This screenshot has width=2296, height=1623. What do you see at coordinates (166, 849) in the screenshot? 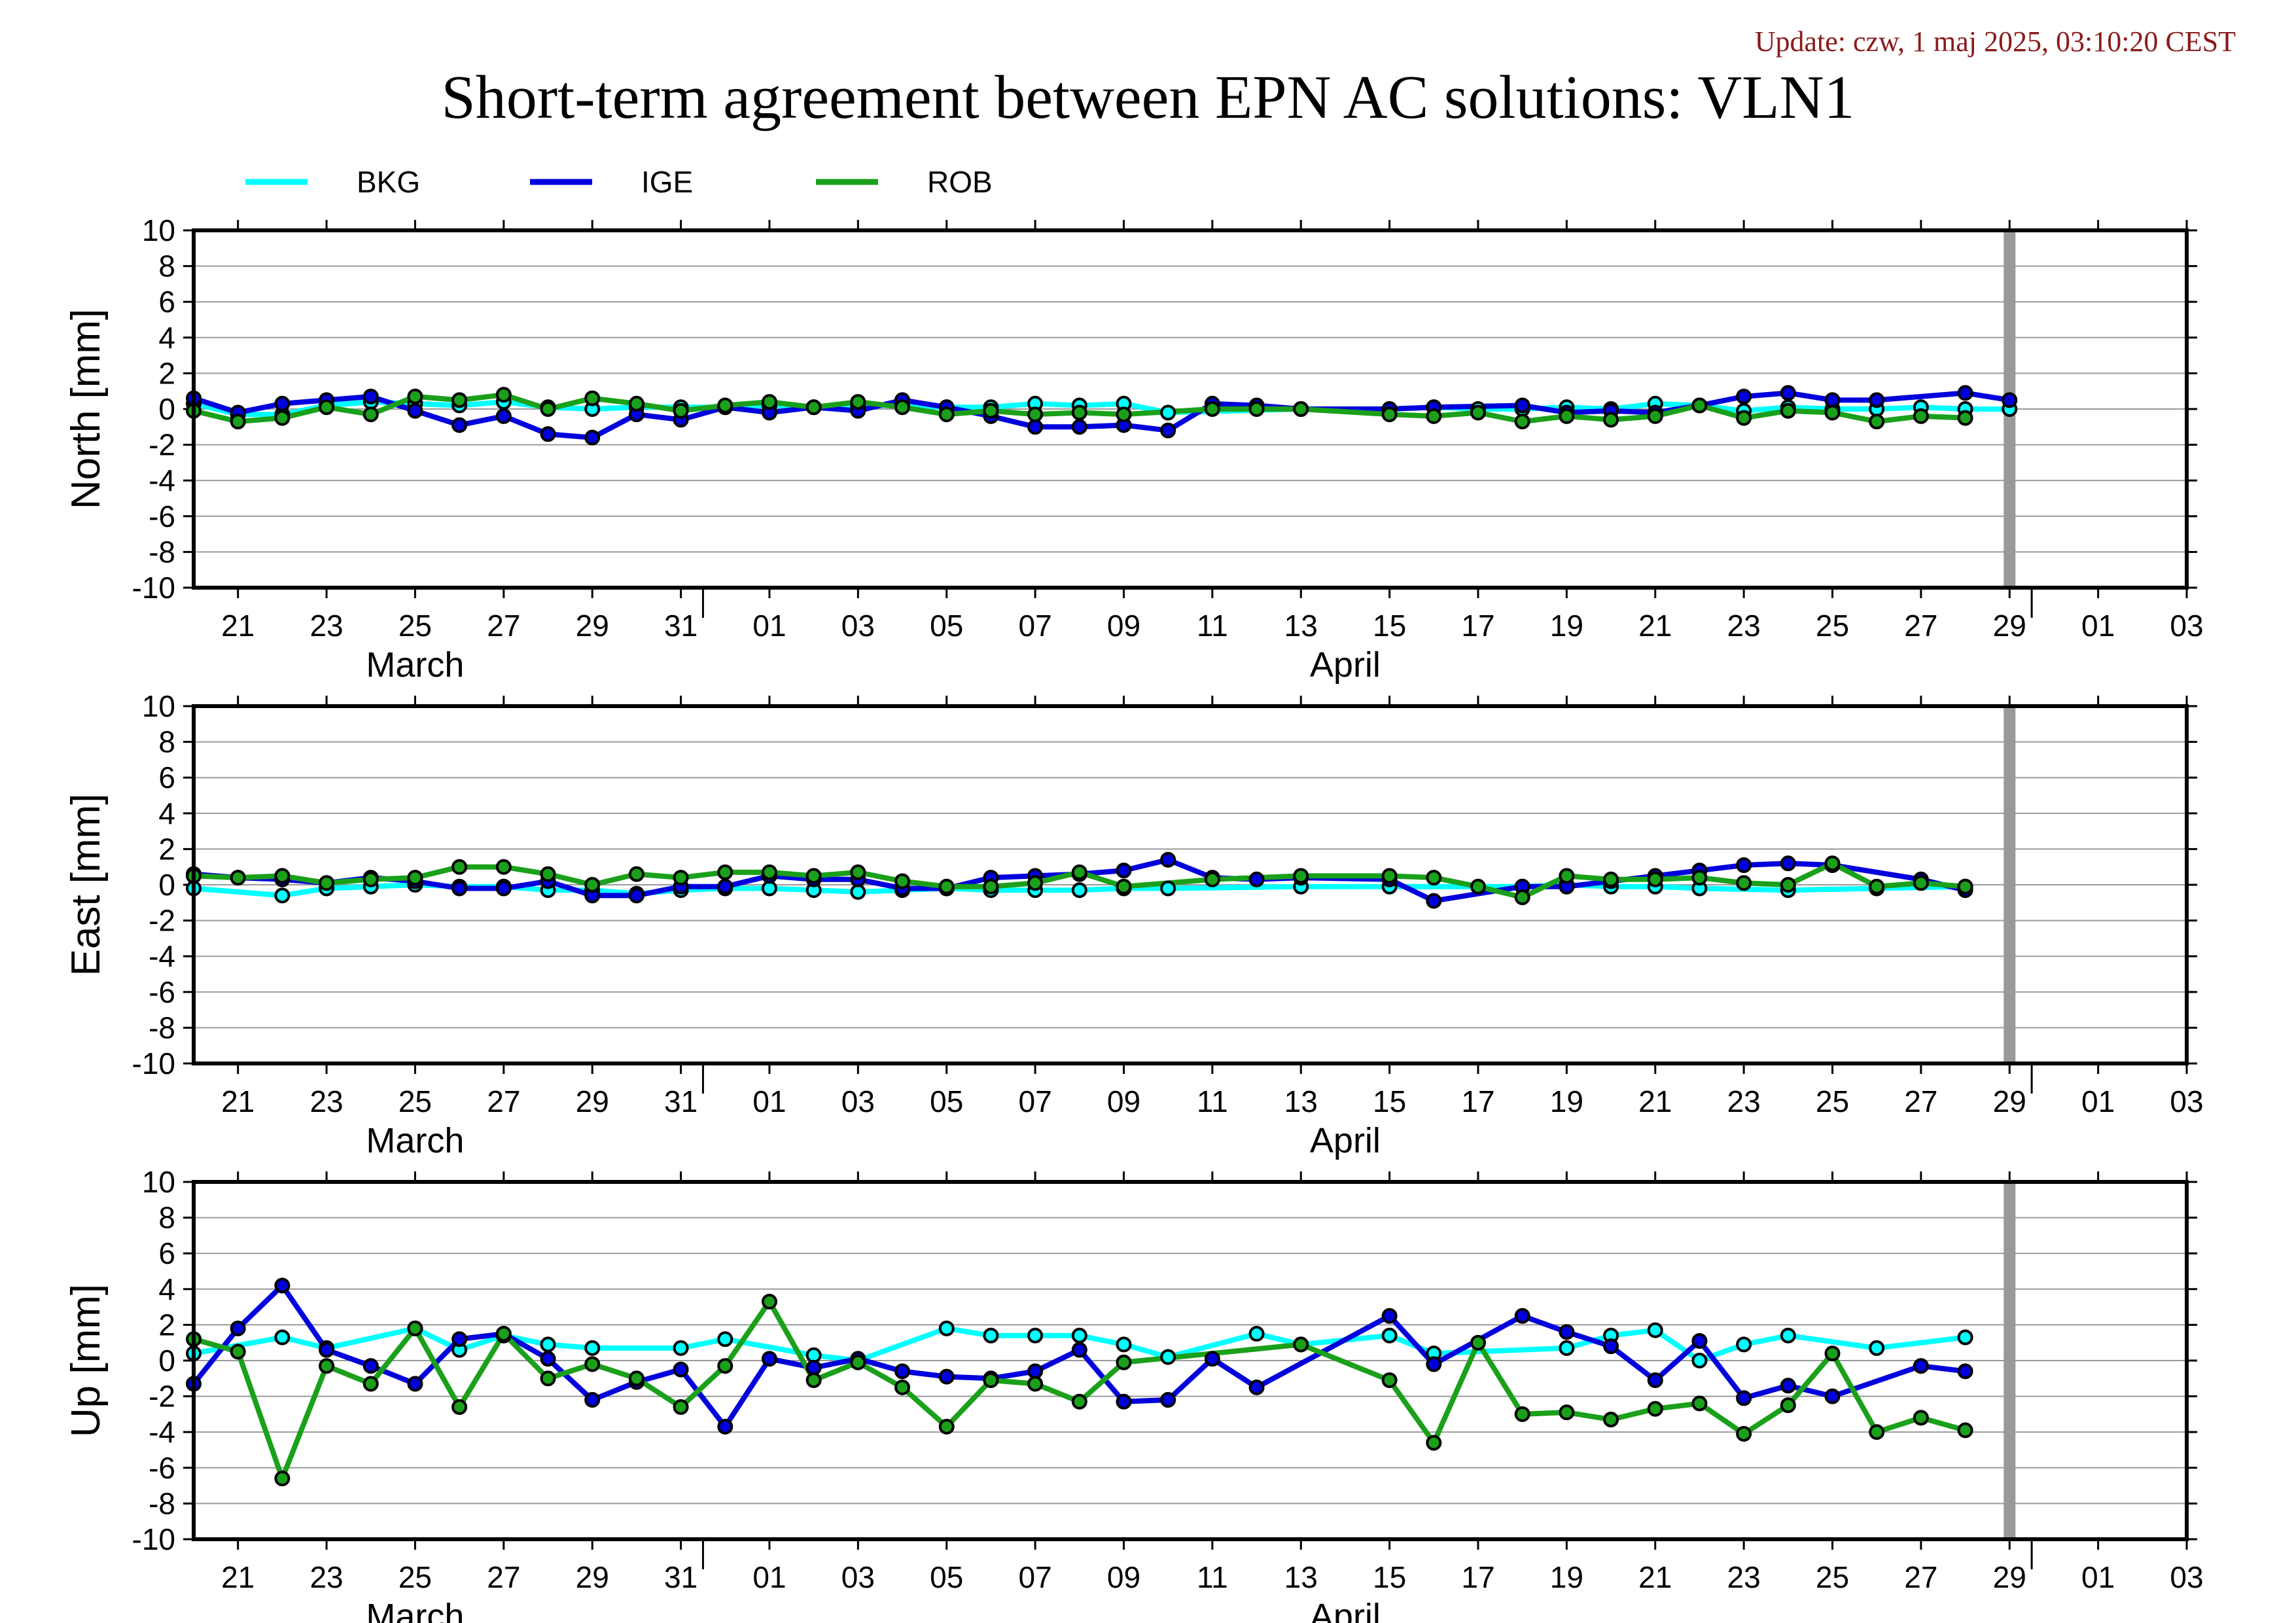
I see `y-tick-label: 2` at bounding box center [166, 849].